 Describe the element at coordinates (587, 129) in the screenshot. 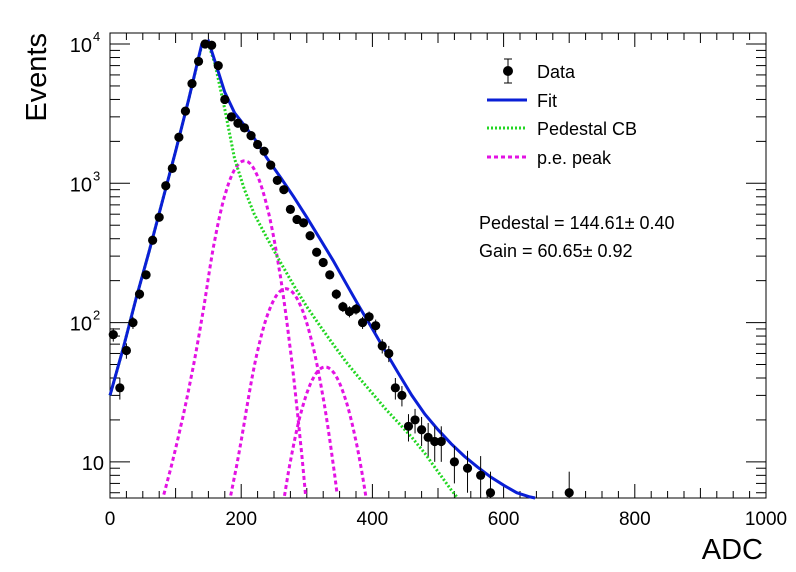

I see `legend-label-pedestal: Pedestal CB` at that location.